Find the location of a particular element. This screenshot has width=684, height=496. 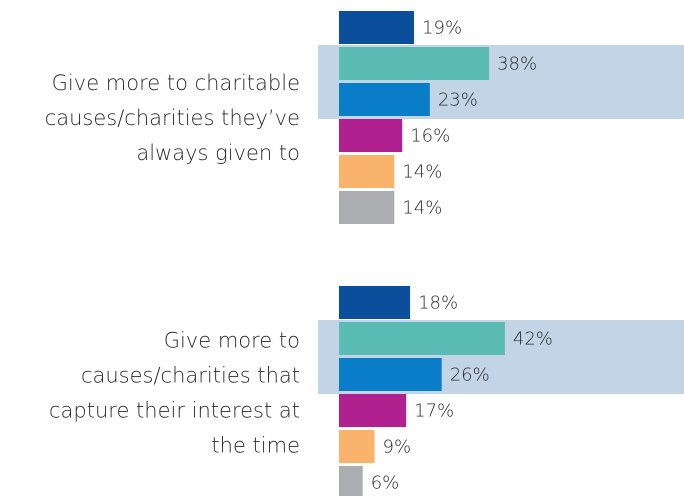

category-label: Give more to is located at coordinates (232, 341).